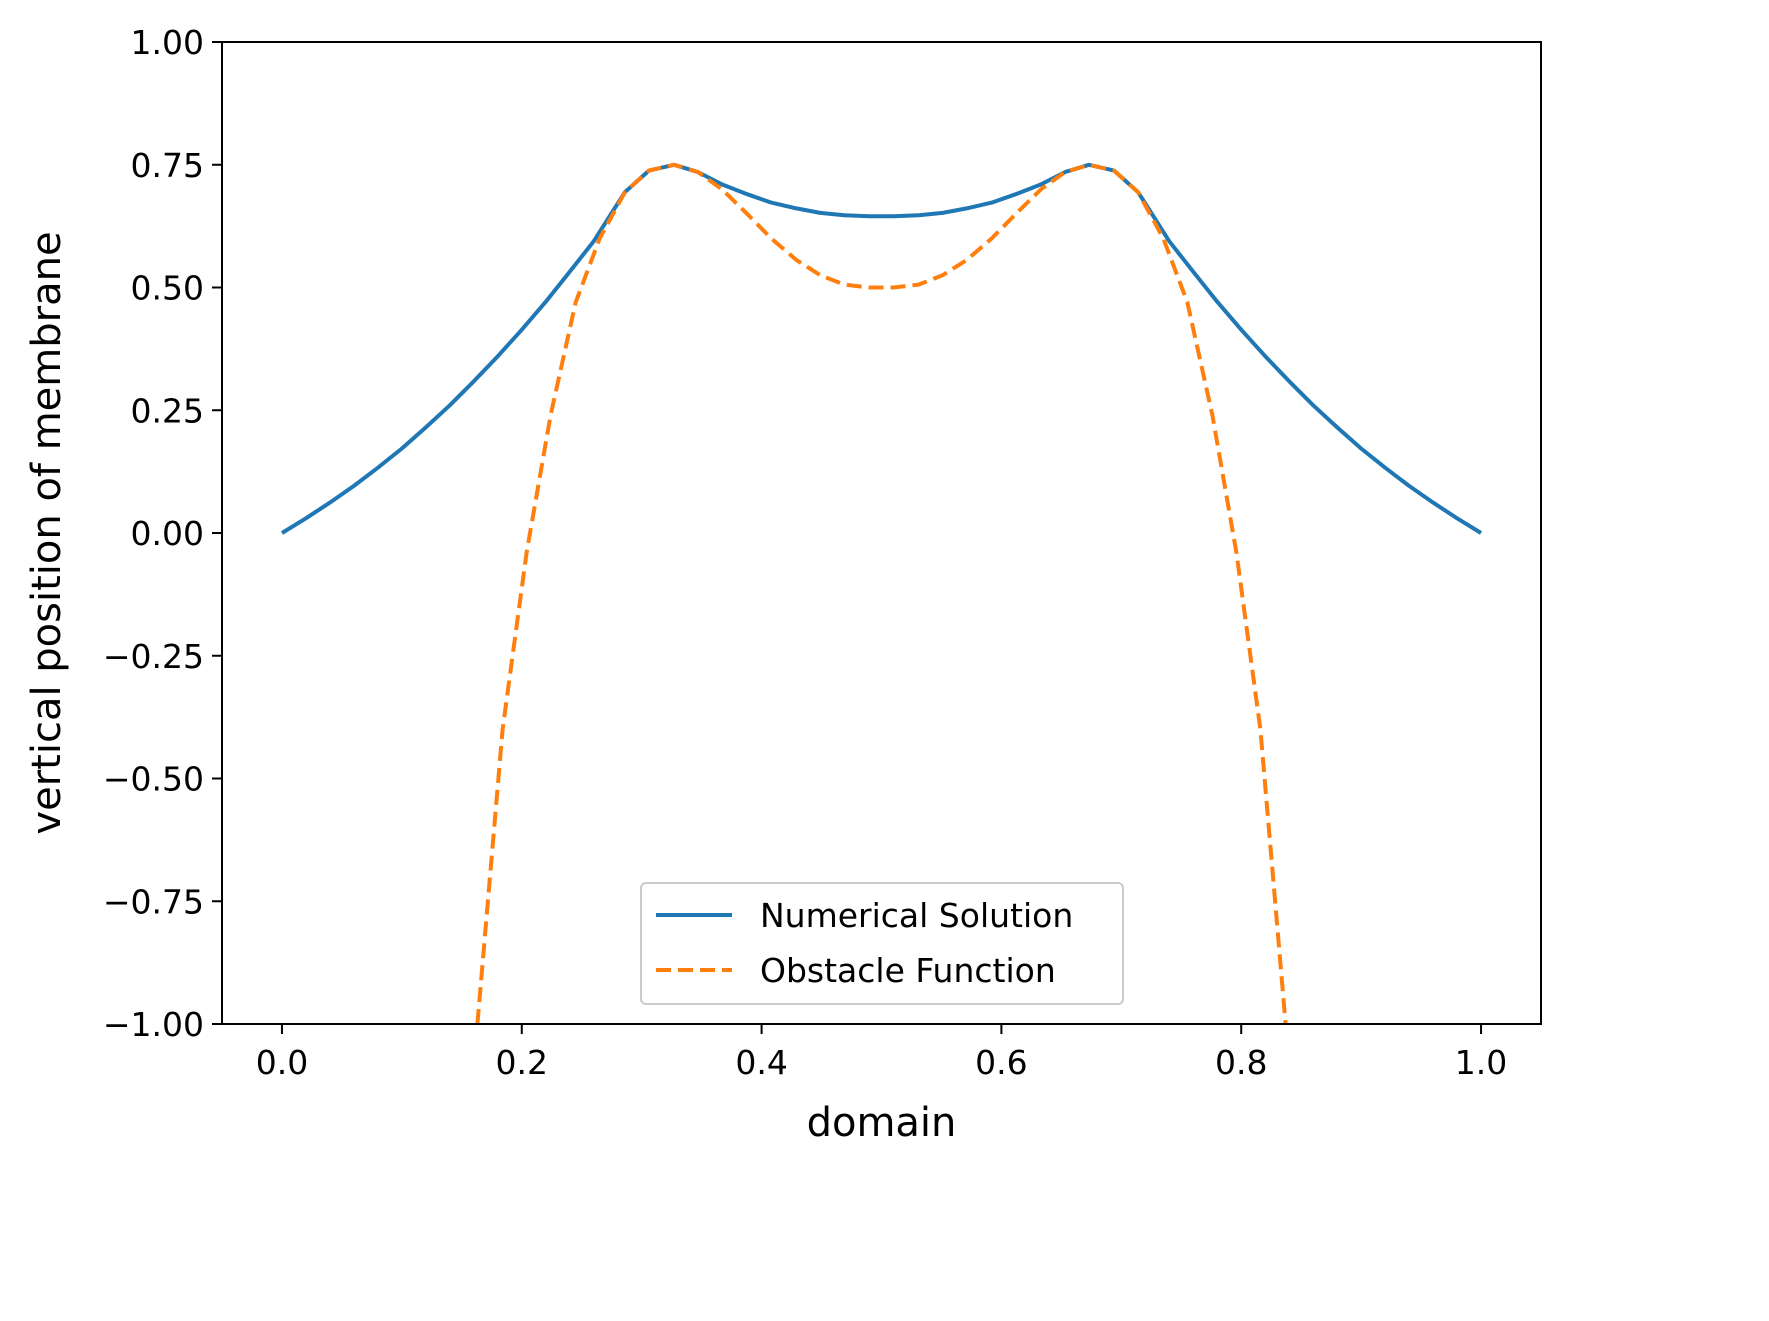 The width and height of the screenshot is (1769, 1321). I want to click on legend-label-obstacle-function: Obstacle Function, so click(908, 970).